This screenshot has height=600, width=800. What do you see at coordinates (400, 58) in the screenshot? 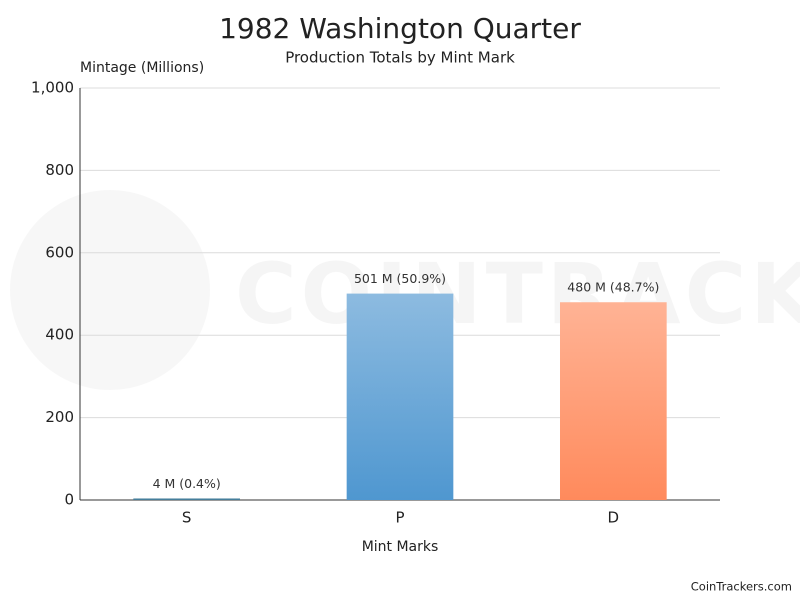
I see `chart-subtitle: Production Totals by Mint Mark` at bounding box center [400, 58].